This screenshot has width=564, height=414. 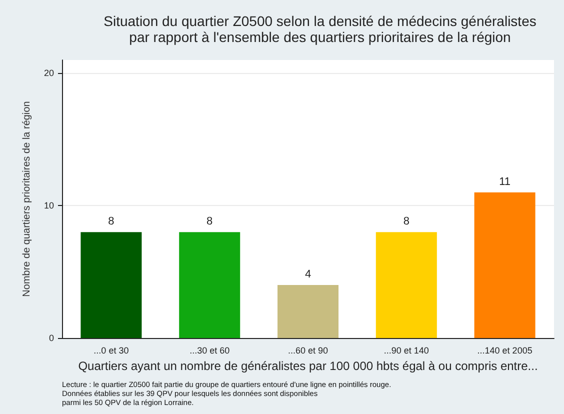 What do you see at coordinates (406, 351) in the screenshot?
I see `x-tick-label: ...90 et 140` at bounding box center [406, 351].